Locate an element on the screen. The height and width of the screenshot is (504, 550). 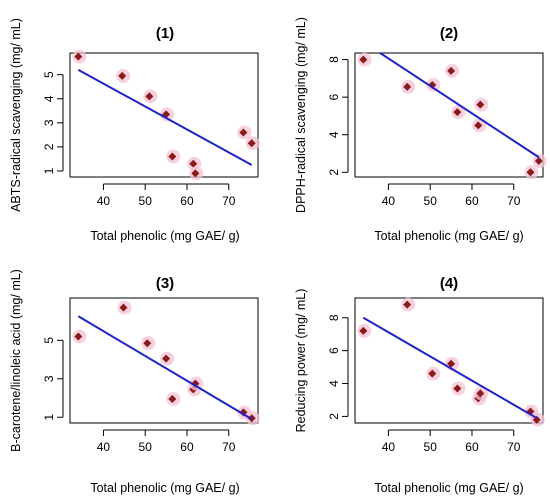
y-axis-label: DPPH-radical scavenging (mg/ mL) is located at coordinates (301, 115).